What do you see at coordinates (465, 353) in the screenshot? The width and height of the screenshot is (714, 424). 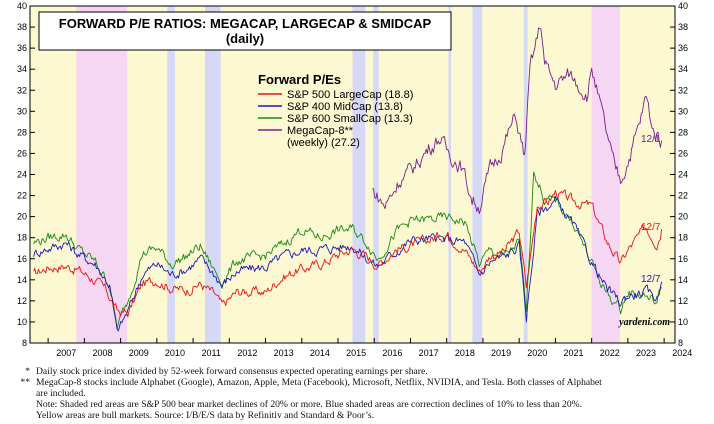 I see `x-tick-label: 2018` at bounding box center [465, 353].